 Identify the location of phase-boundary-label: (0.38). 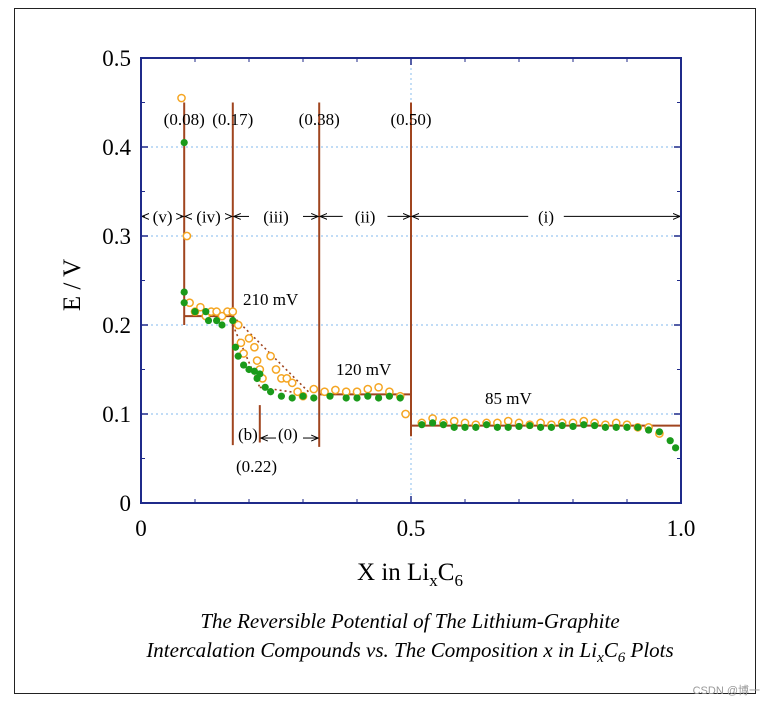
(319, 119).